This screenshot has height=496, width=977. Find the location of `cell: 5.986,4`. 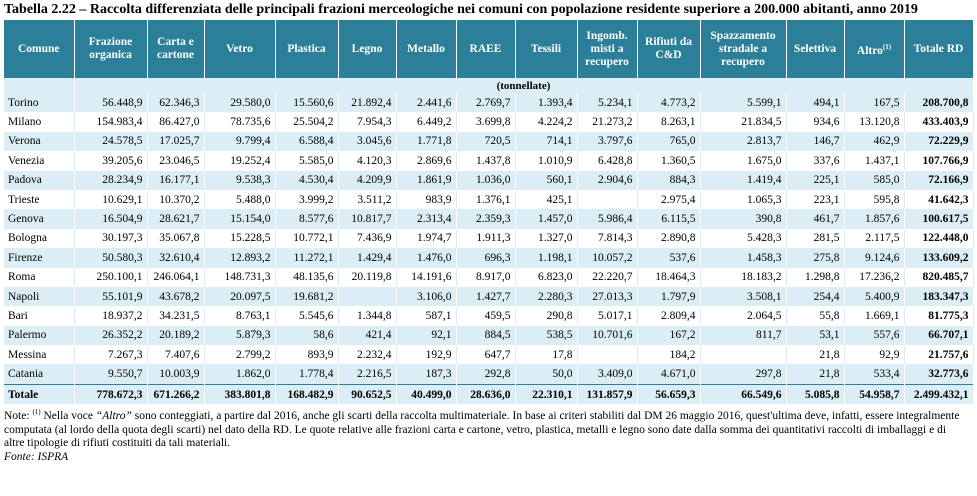

cell: 5.986,4 is located at coordinates (607, 219).